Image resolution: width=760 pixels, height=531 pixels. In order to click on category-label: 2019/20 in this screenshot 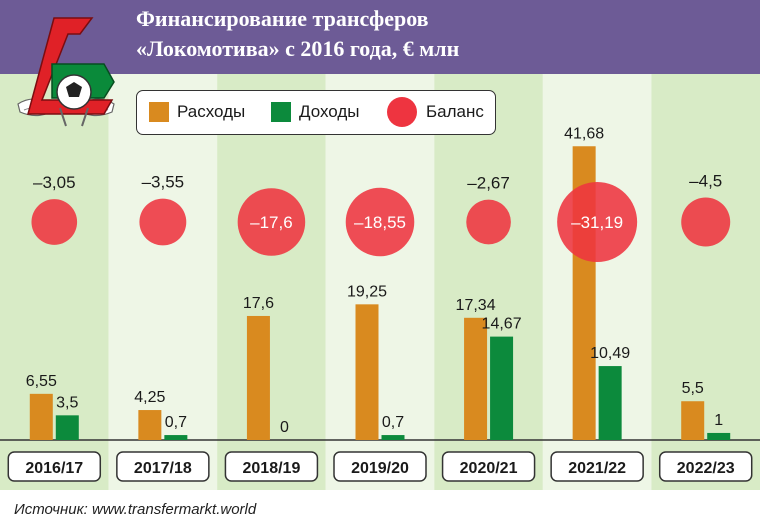, I will do `click(380, 468)`.